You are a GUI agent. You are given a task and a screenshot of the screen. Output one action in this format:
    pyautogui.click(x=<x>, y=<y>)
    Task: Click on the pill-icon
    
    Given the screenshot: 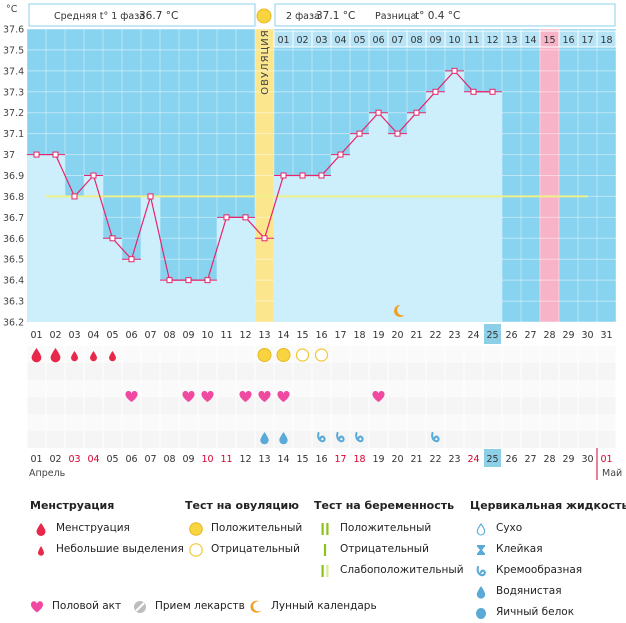 What is the action you would take?
    pyautogui.click(x=140, y=607)
    